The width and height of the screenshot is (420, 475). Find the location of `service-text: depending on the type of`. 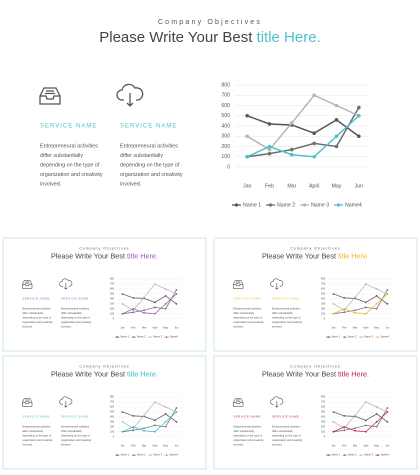

service-text: depending on the type of is located at coordinates (286, 317).